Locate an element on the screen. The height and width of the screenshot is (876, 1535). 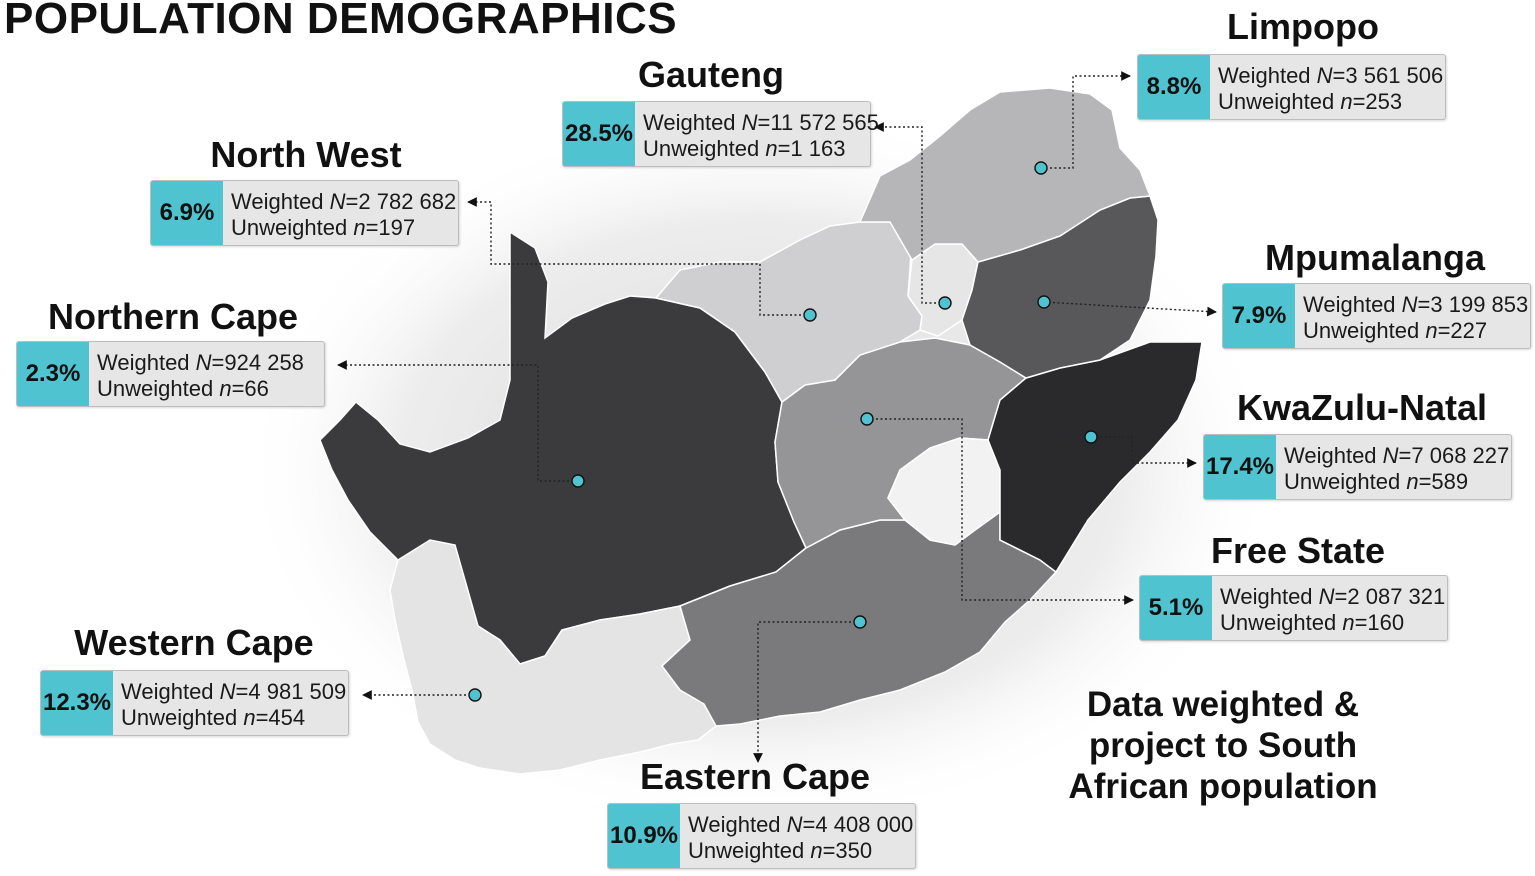
weighted-line: Weighted N=2 782 682 is located at coordinates (344, 201).